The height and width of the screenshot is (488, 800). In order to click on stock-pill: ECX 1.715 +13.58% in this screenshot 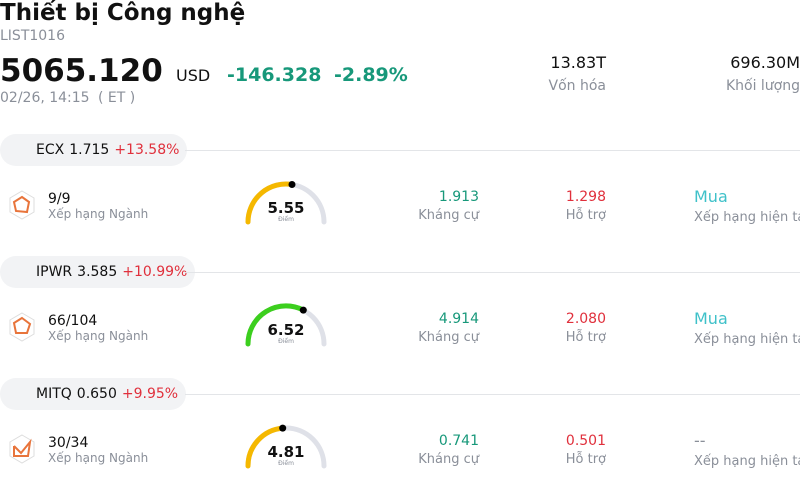, I will do `click(94, 150)`.